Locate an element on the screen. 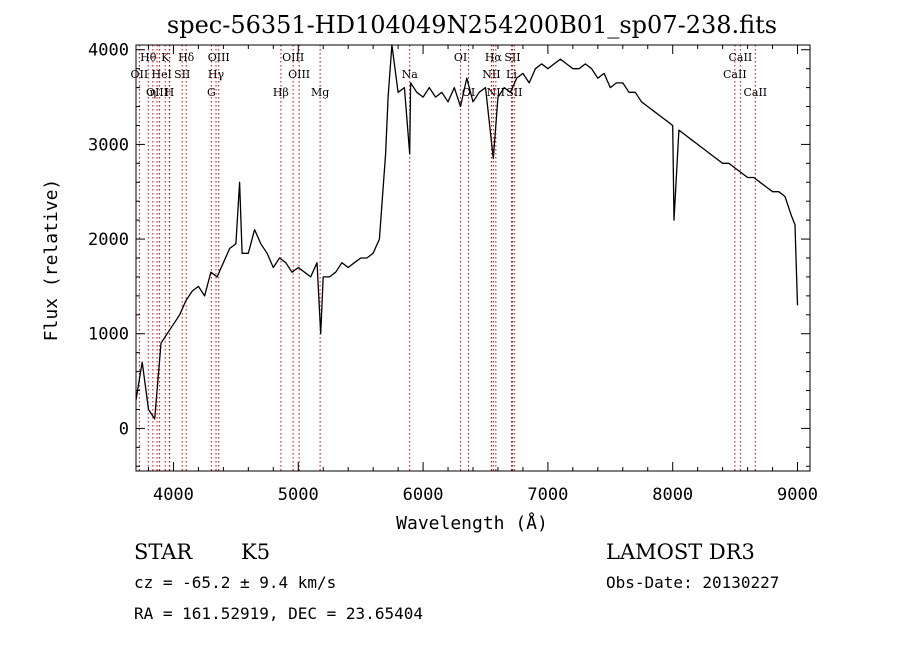  coordinates: RA = 161.52919, DEC = 23.65404 is located at coordinates (278, 613).